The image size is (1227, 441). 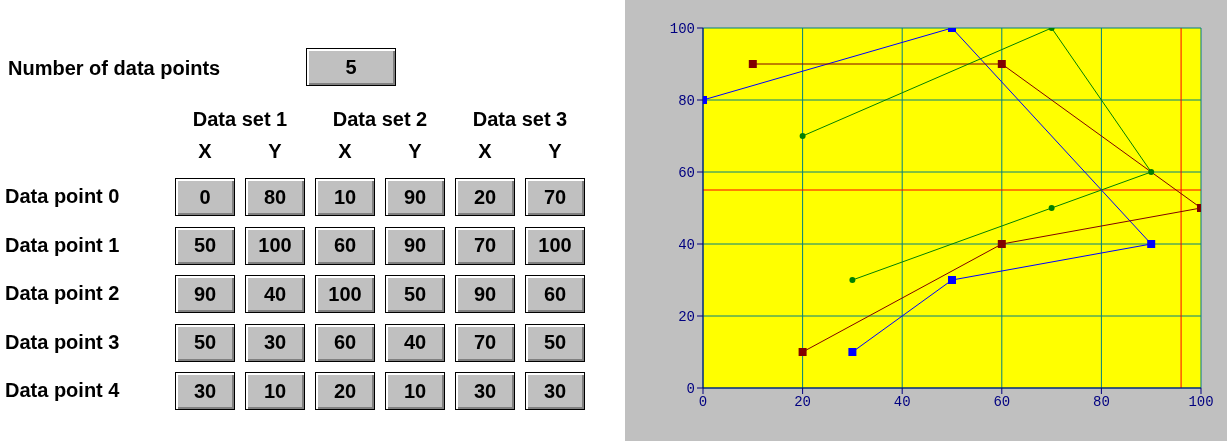 I want to click on y-tick-label: 100, so click(x=682, y=28).